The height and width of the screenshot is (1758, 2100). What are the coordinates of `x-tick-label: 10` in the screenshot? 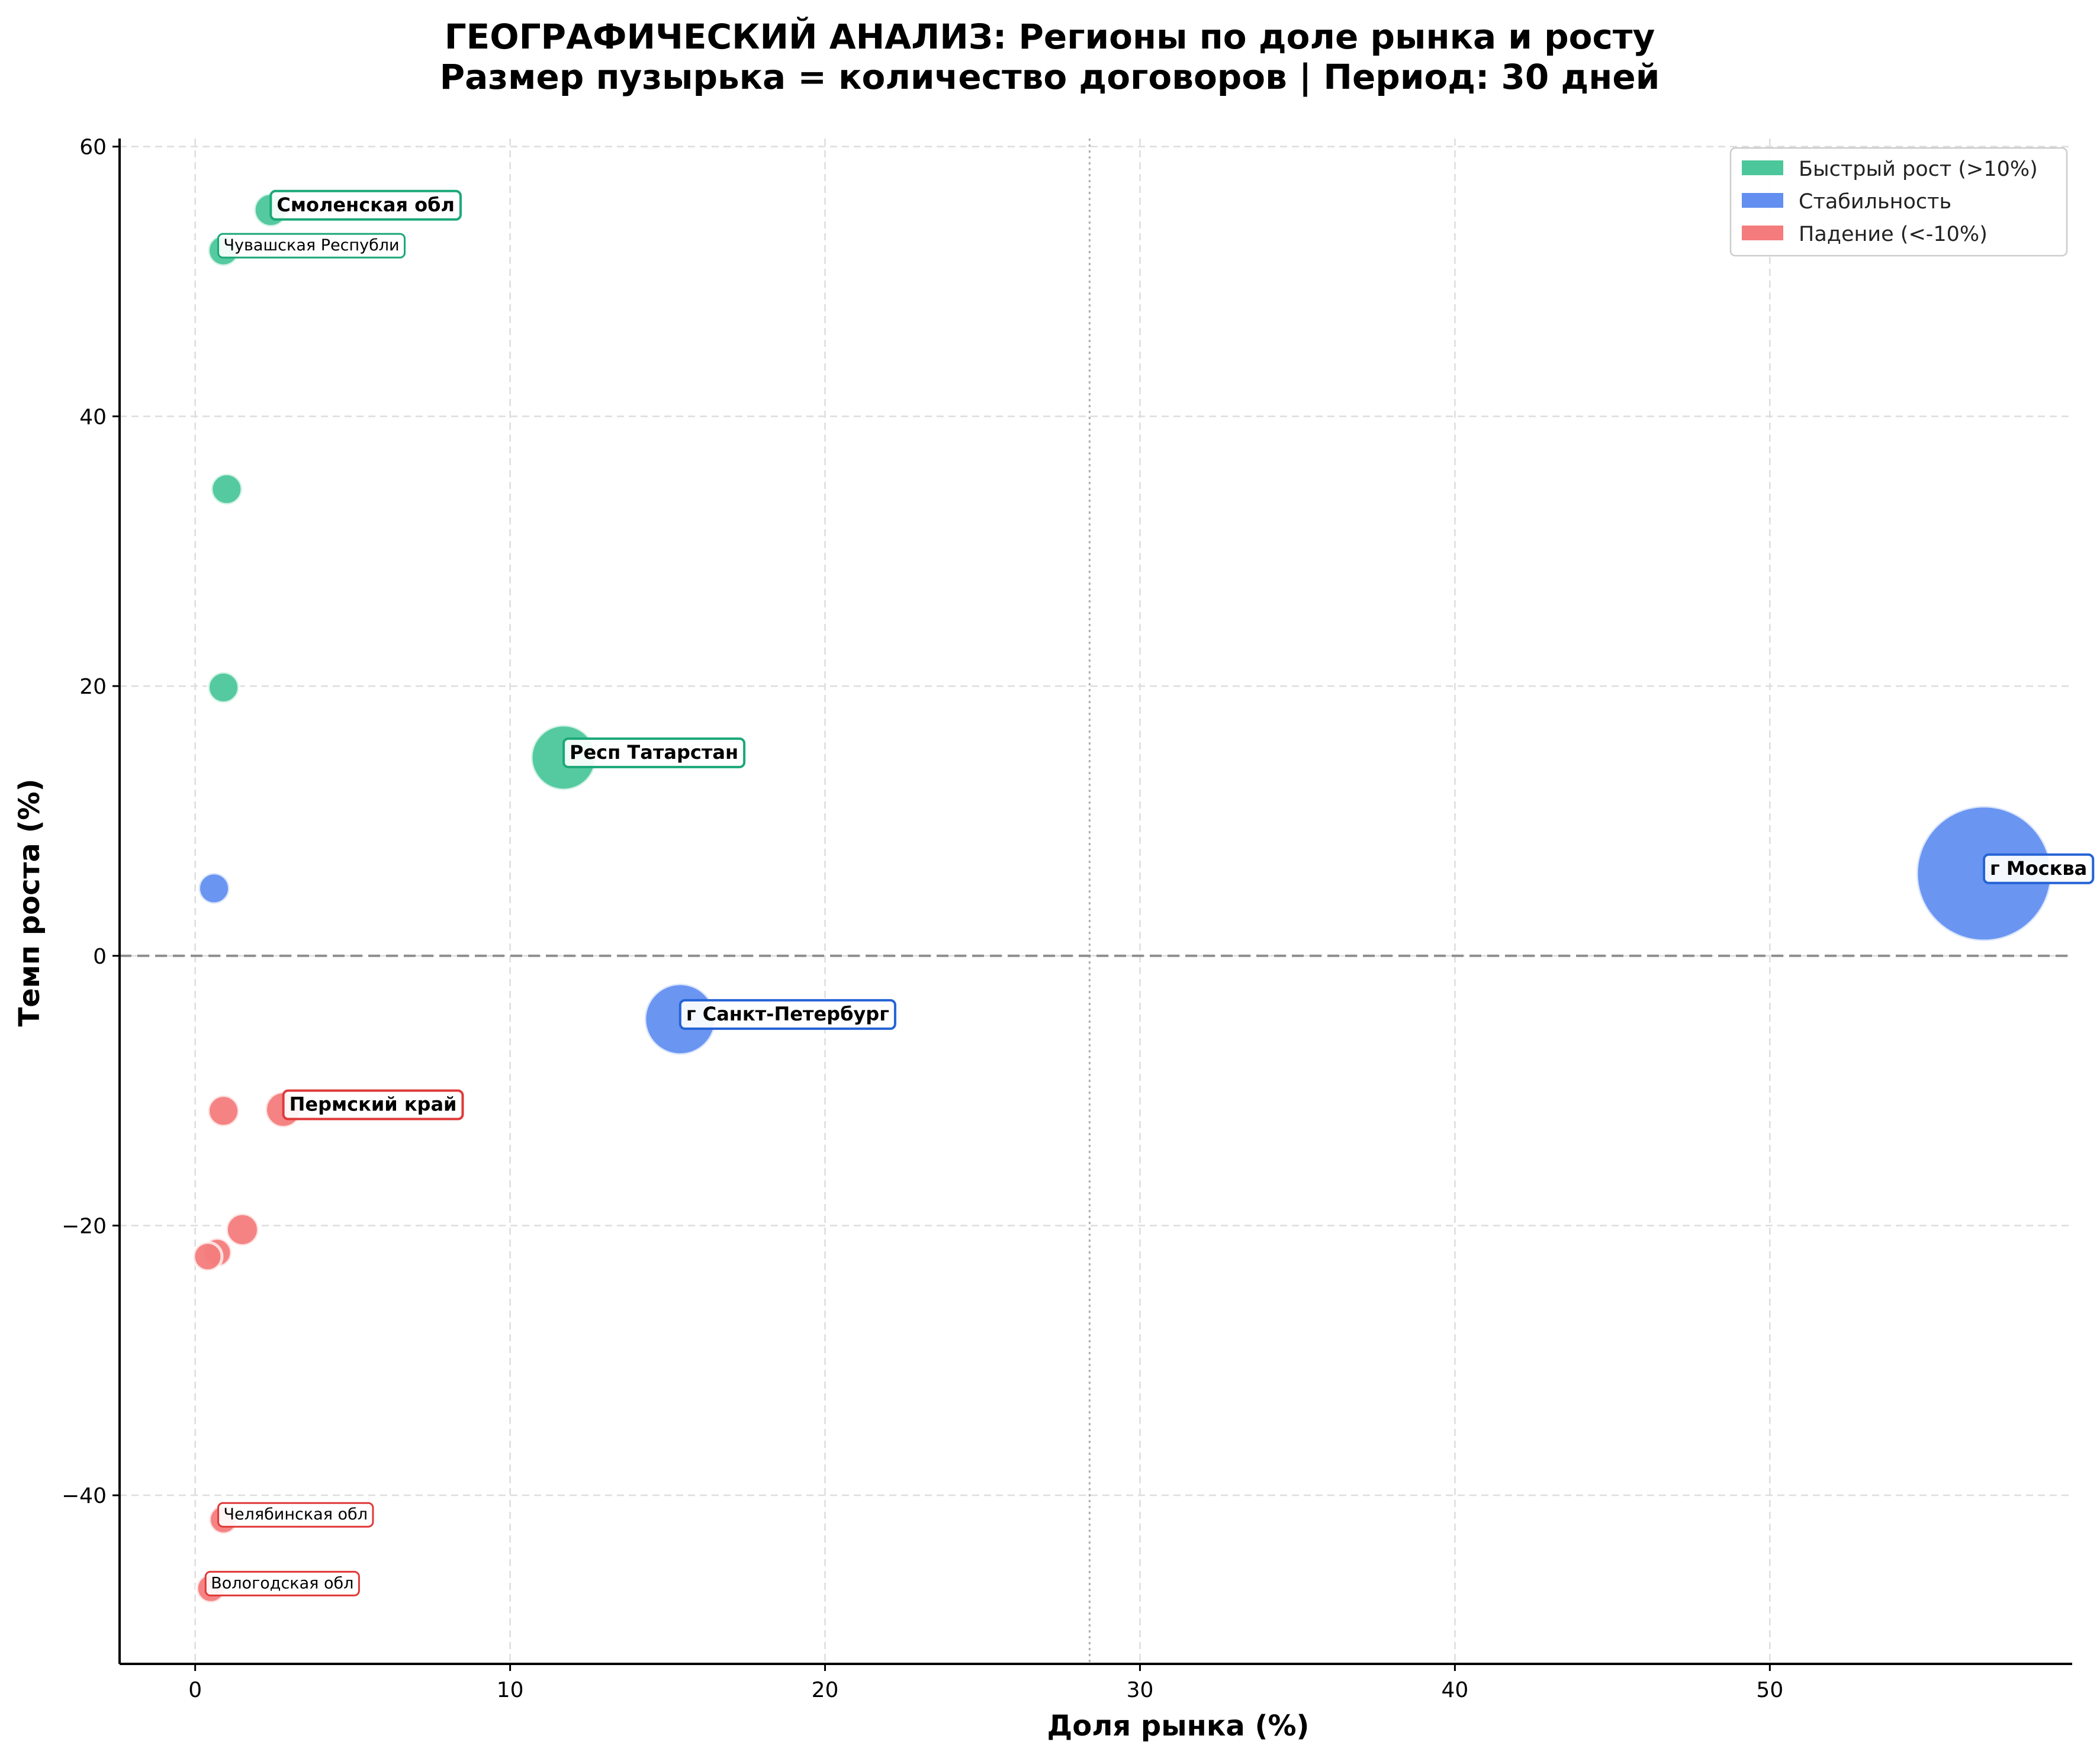 It's located at (510, 1690).